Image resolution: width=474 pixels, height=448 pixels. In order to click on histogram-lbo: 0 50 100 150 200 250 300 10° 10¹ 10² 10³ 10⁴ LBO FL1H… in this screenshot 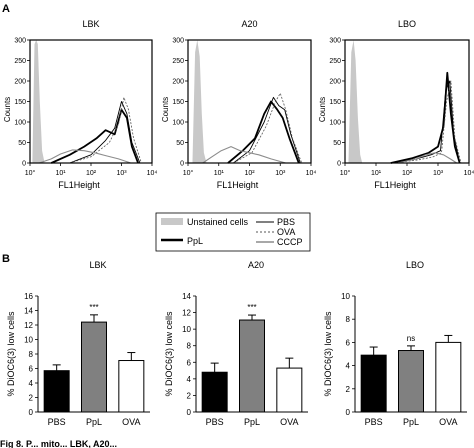, I will do `click(396, 104)`.